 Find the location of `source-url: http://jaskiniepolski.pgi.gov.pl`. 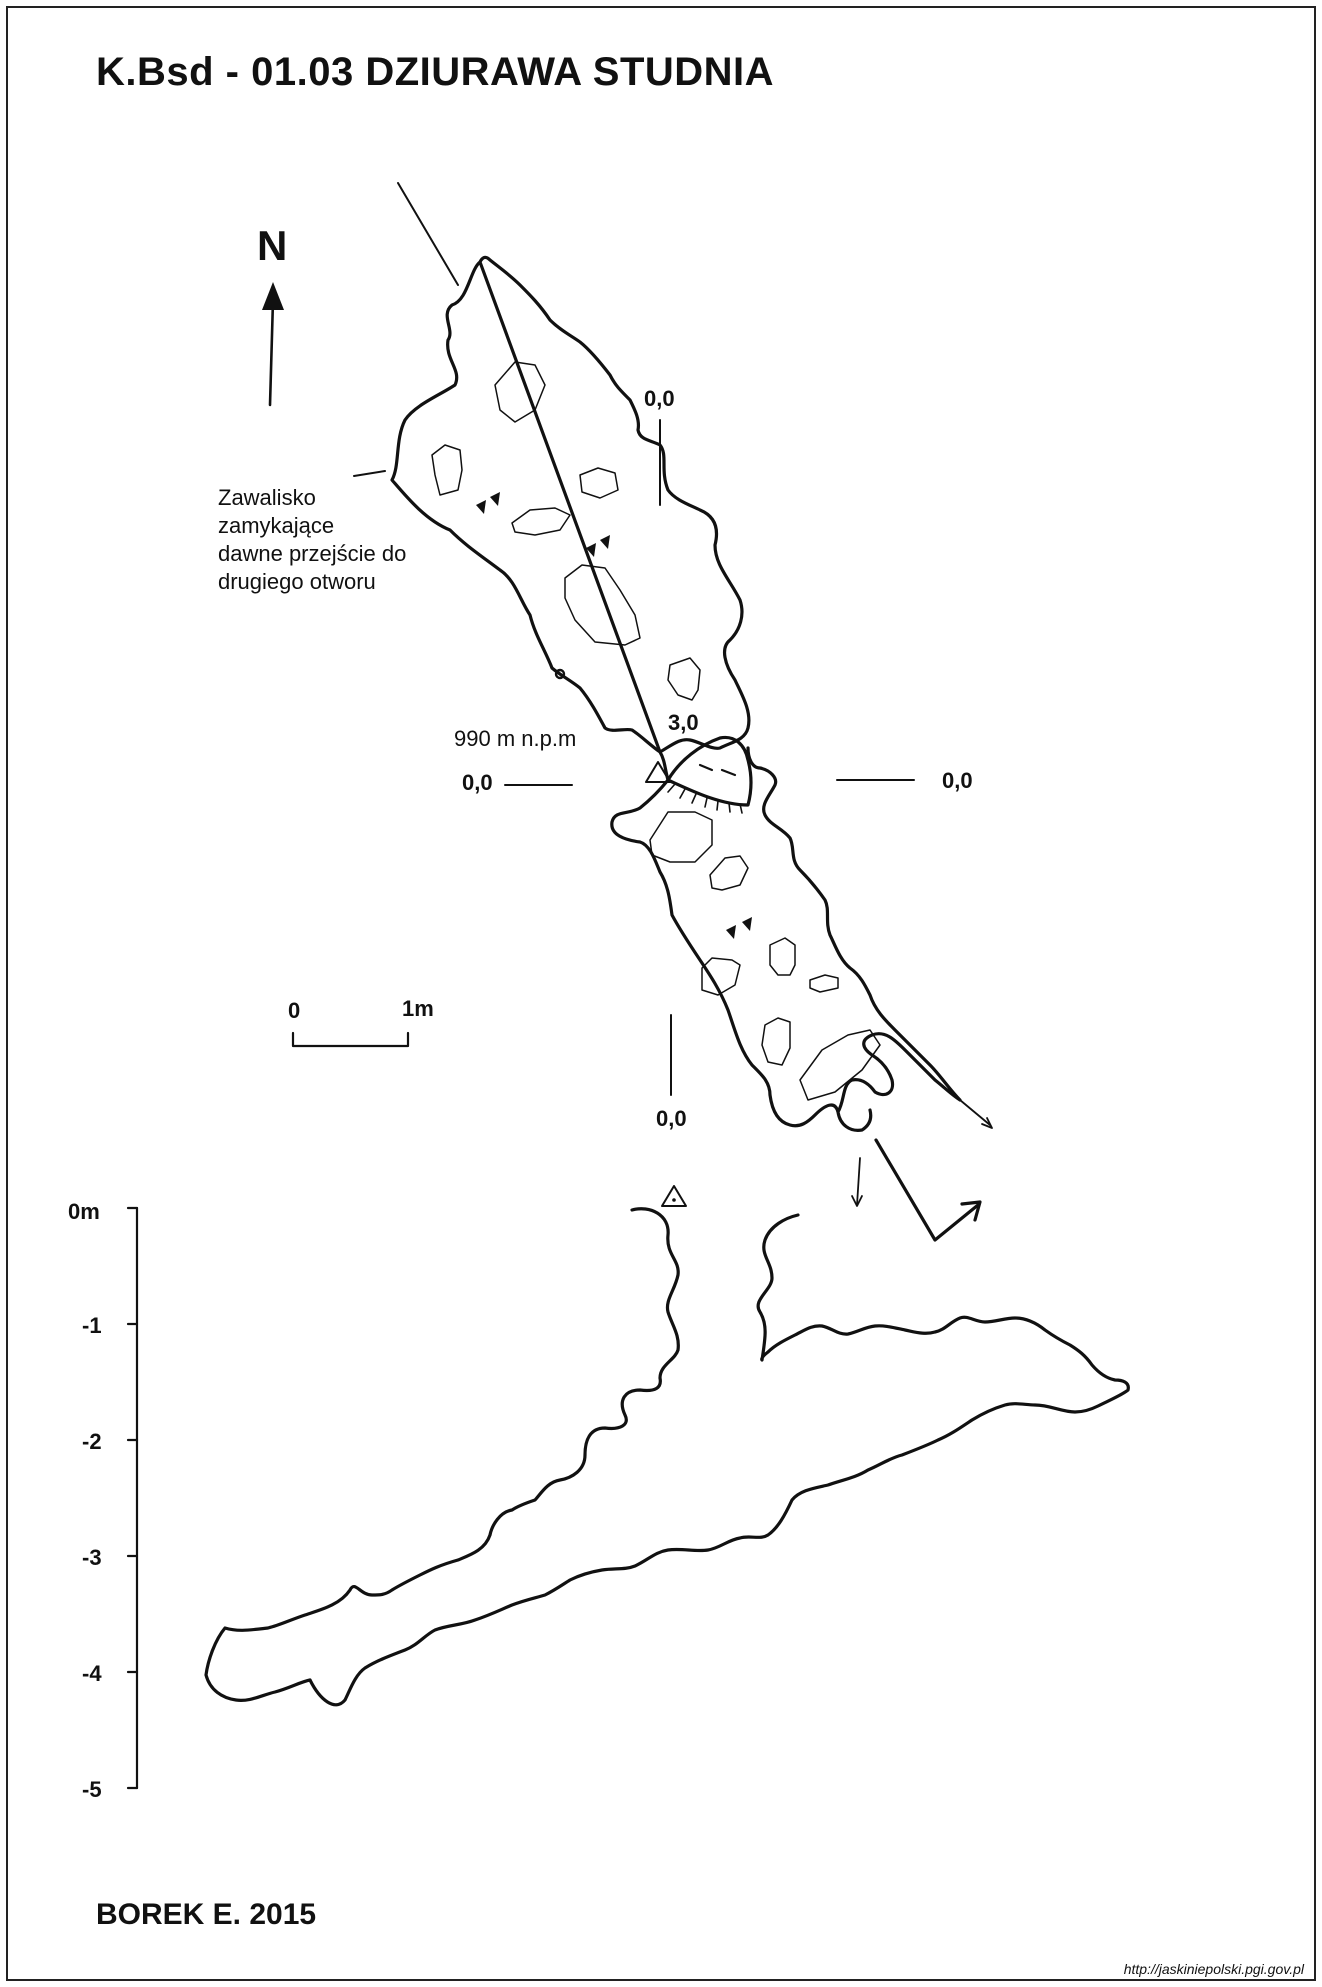

source-url: http://jaskiniepolski.pgi.gov.pl is located at coordinates (1213, 1969).